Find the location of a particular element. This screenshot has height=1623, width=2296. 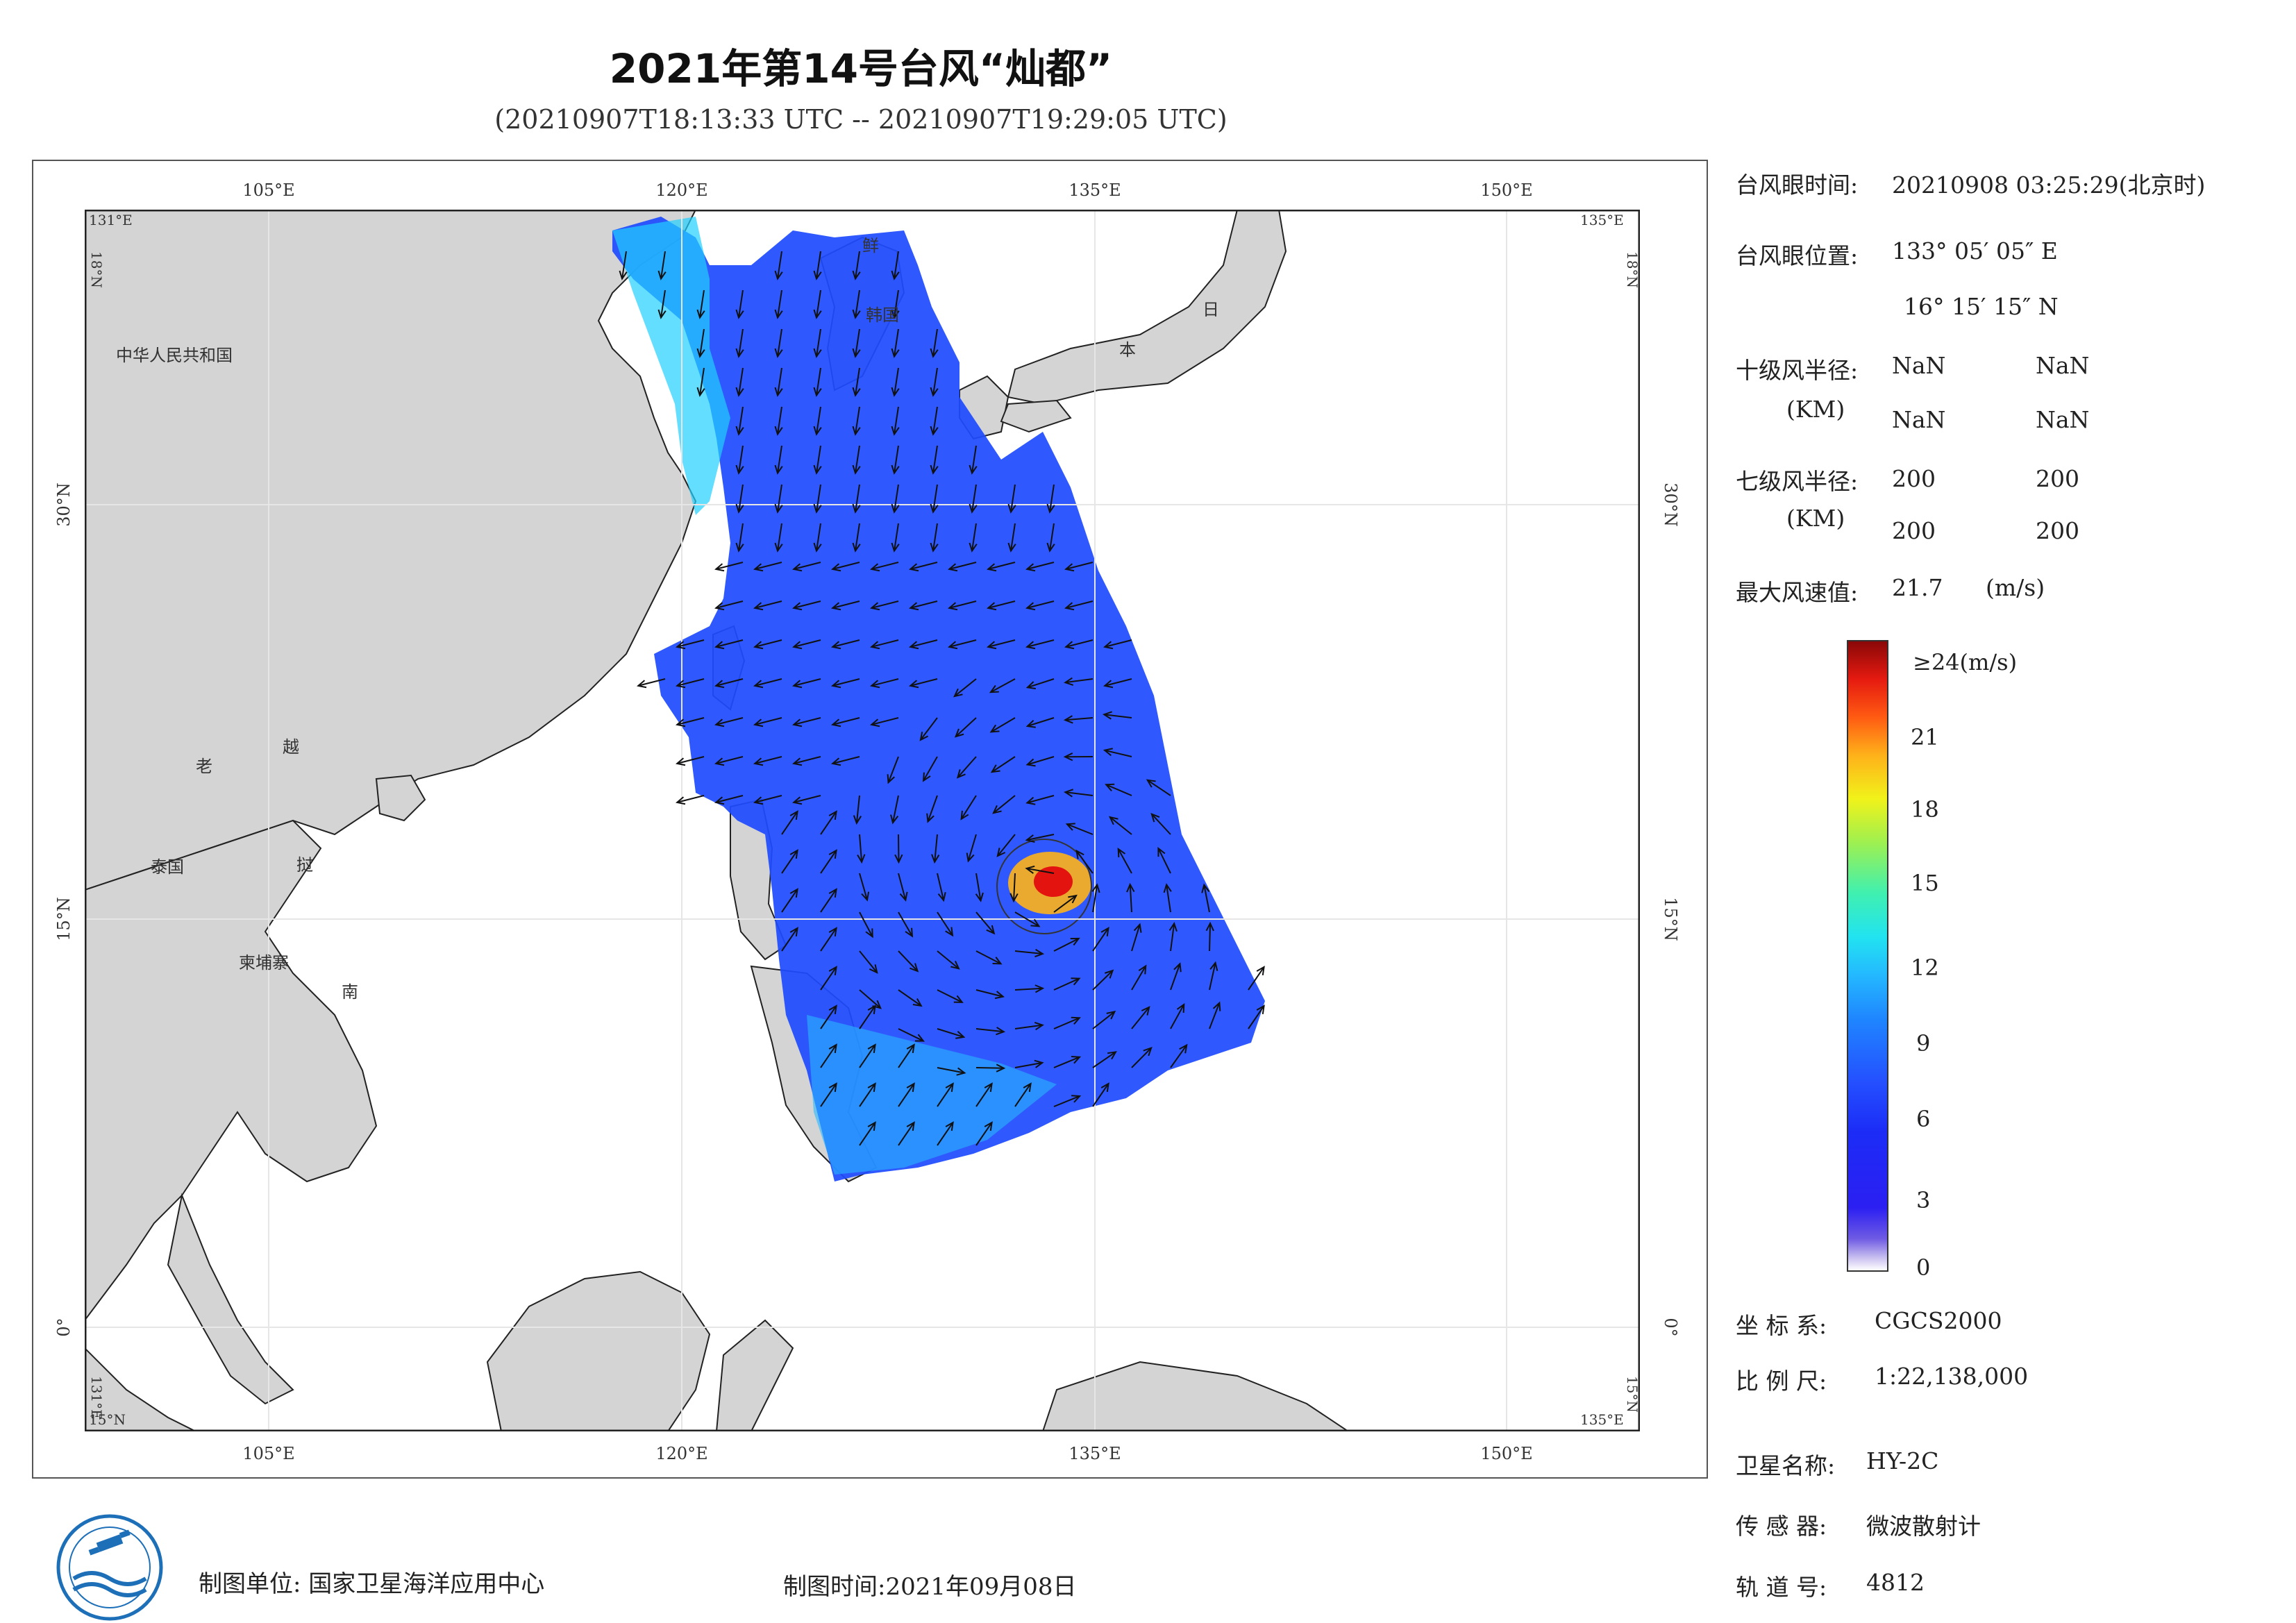

map-title: 2021年第14号台风“灿都” is located at coordinates (861, 68).